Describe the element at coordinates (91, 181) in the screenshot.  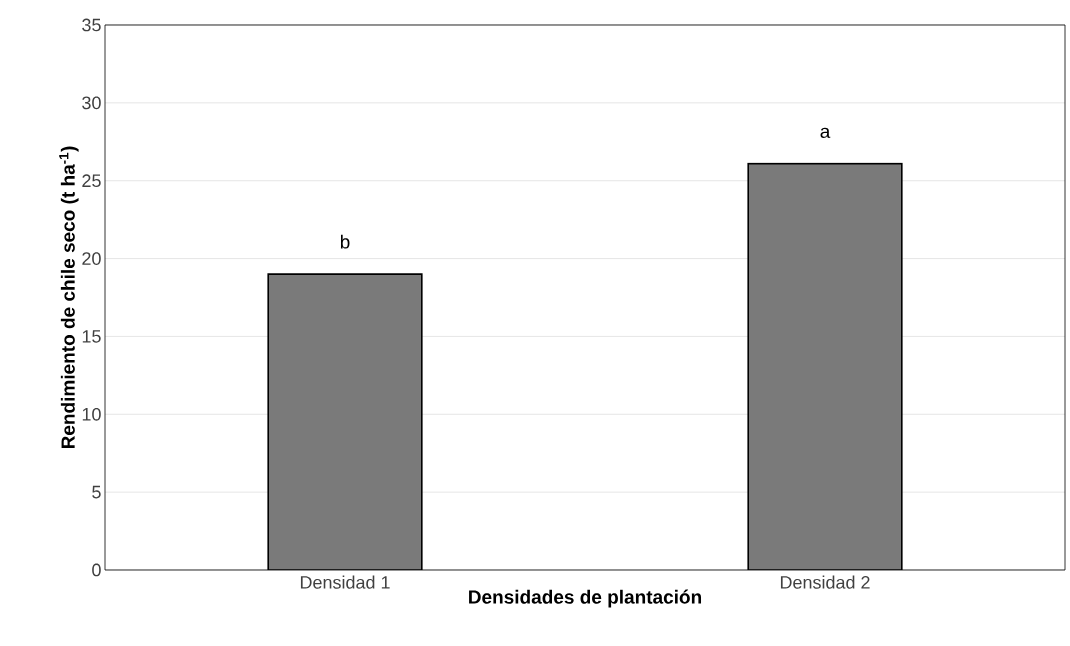
I see `y-tick-label: 25` at that location.